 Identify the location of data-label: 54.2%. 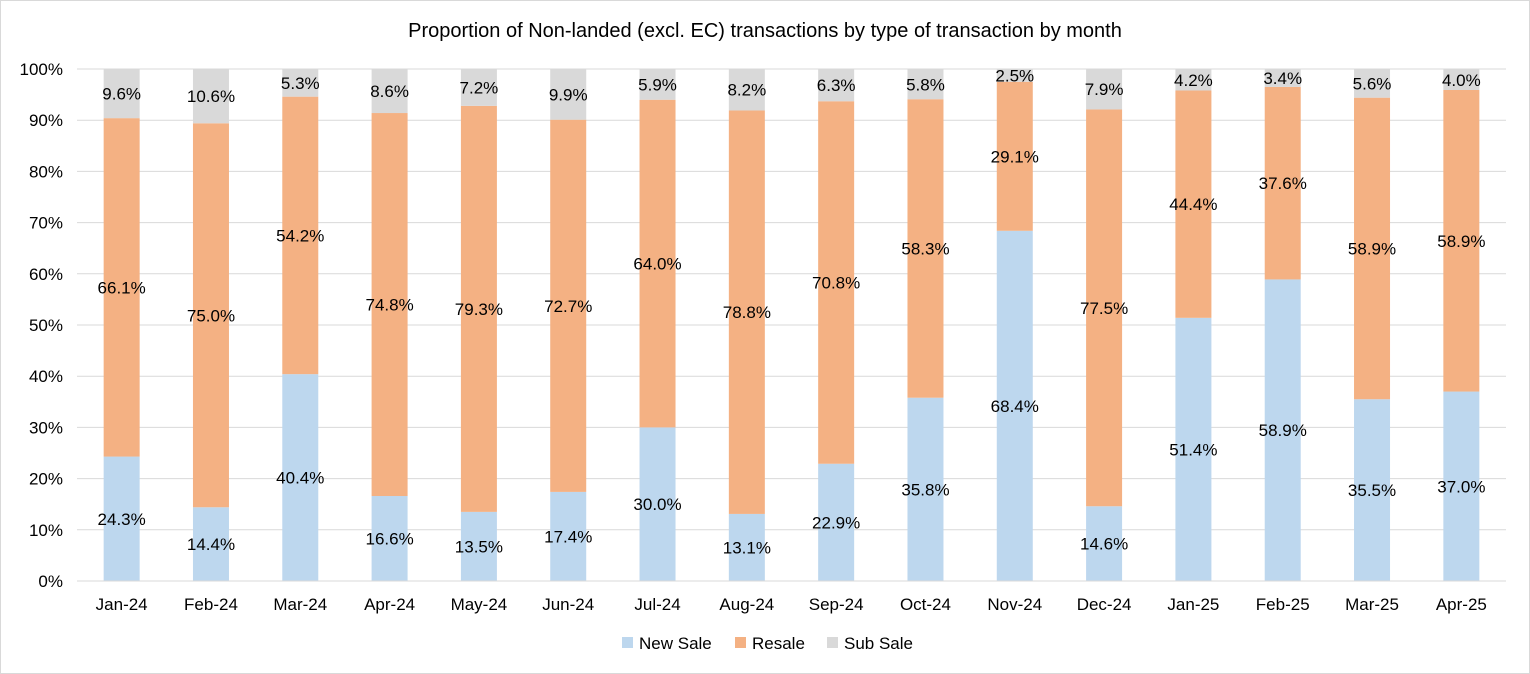
(300, 235).